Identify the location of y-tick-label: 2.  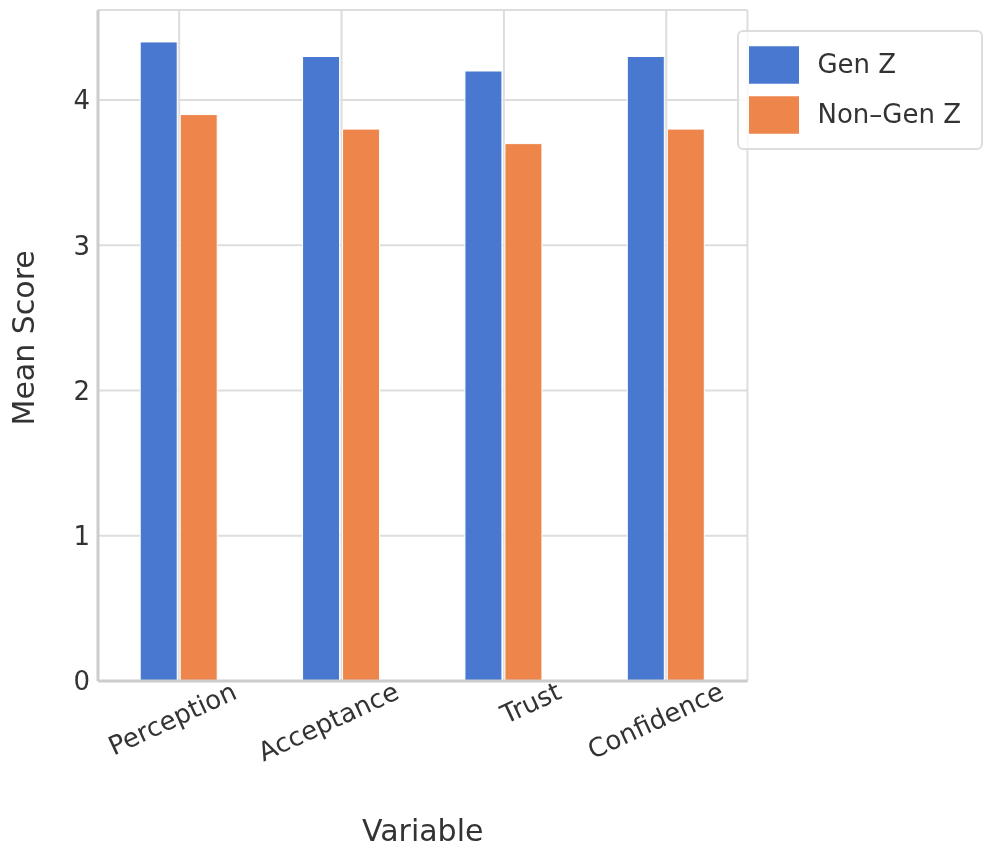
(81, 390).